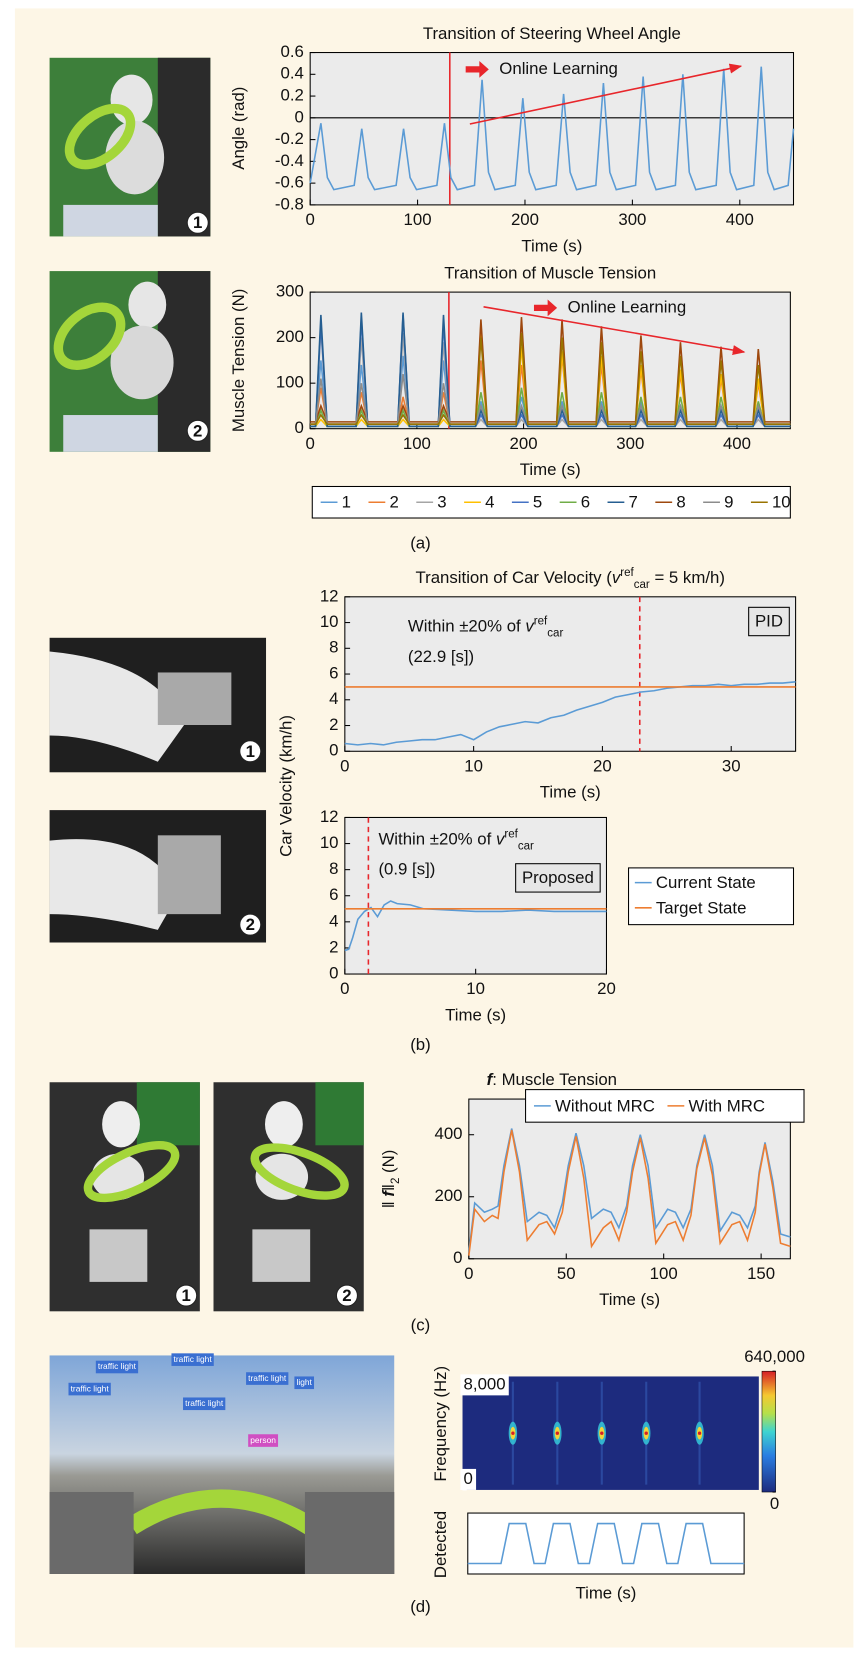 This screenshot has height=1657, width=862. Describe the element at coordinates (513, 577) in the screenshot. I see `text-part: Transition of Car Velocity (` at that location.